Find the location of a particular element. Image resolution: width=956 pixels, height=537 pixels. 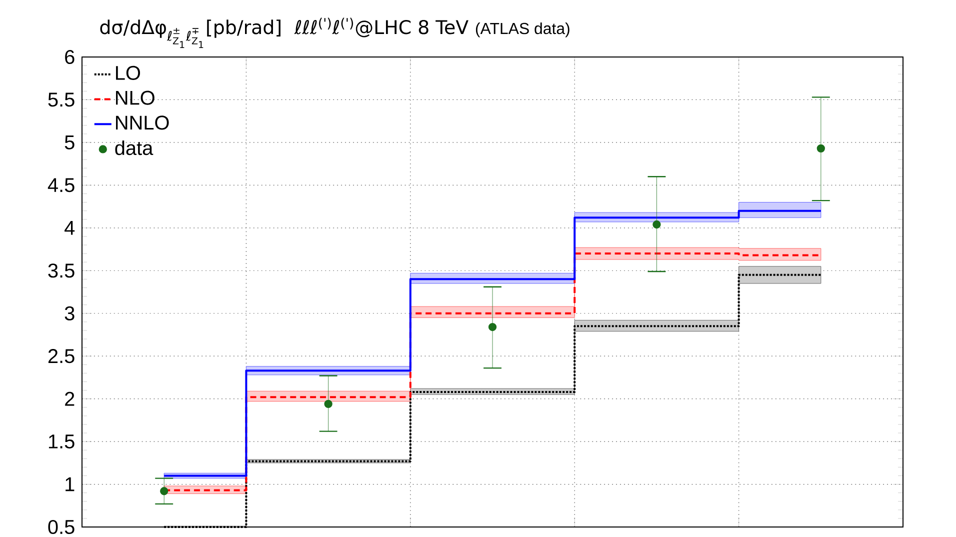

y-tick-label: 2.5 is located at coordinates (61, 356).